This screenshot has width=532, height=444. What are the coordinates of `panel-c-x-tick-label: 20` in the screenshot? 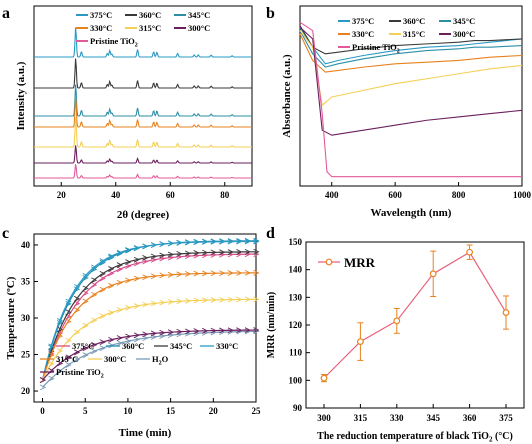 It's located at (214, 411).